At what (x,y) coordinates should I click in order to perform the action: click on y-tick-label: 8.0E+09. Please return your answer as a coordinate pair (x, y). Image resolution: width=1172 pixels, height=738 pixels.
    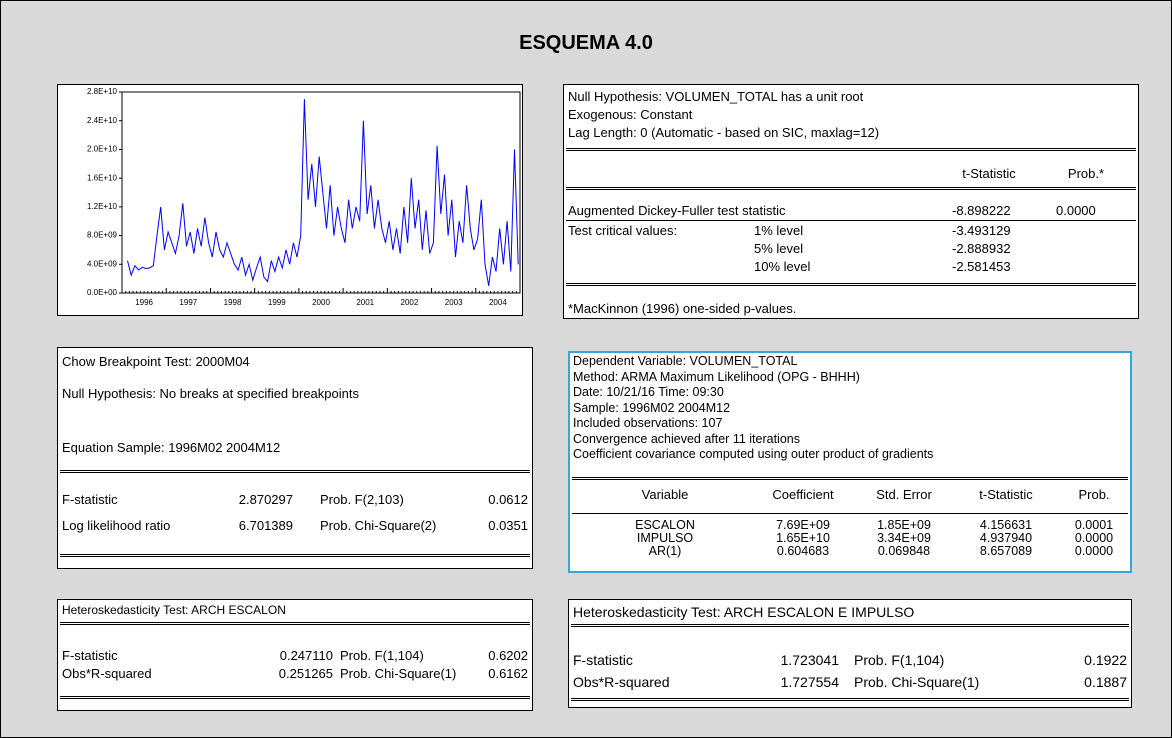
    Looking at the image, I should click on (102, 235).